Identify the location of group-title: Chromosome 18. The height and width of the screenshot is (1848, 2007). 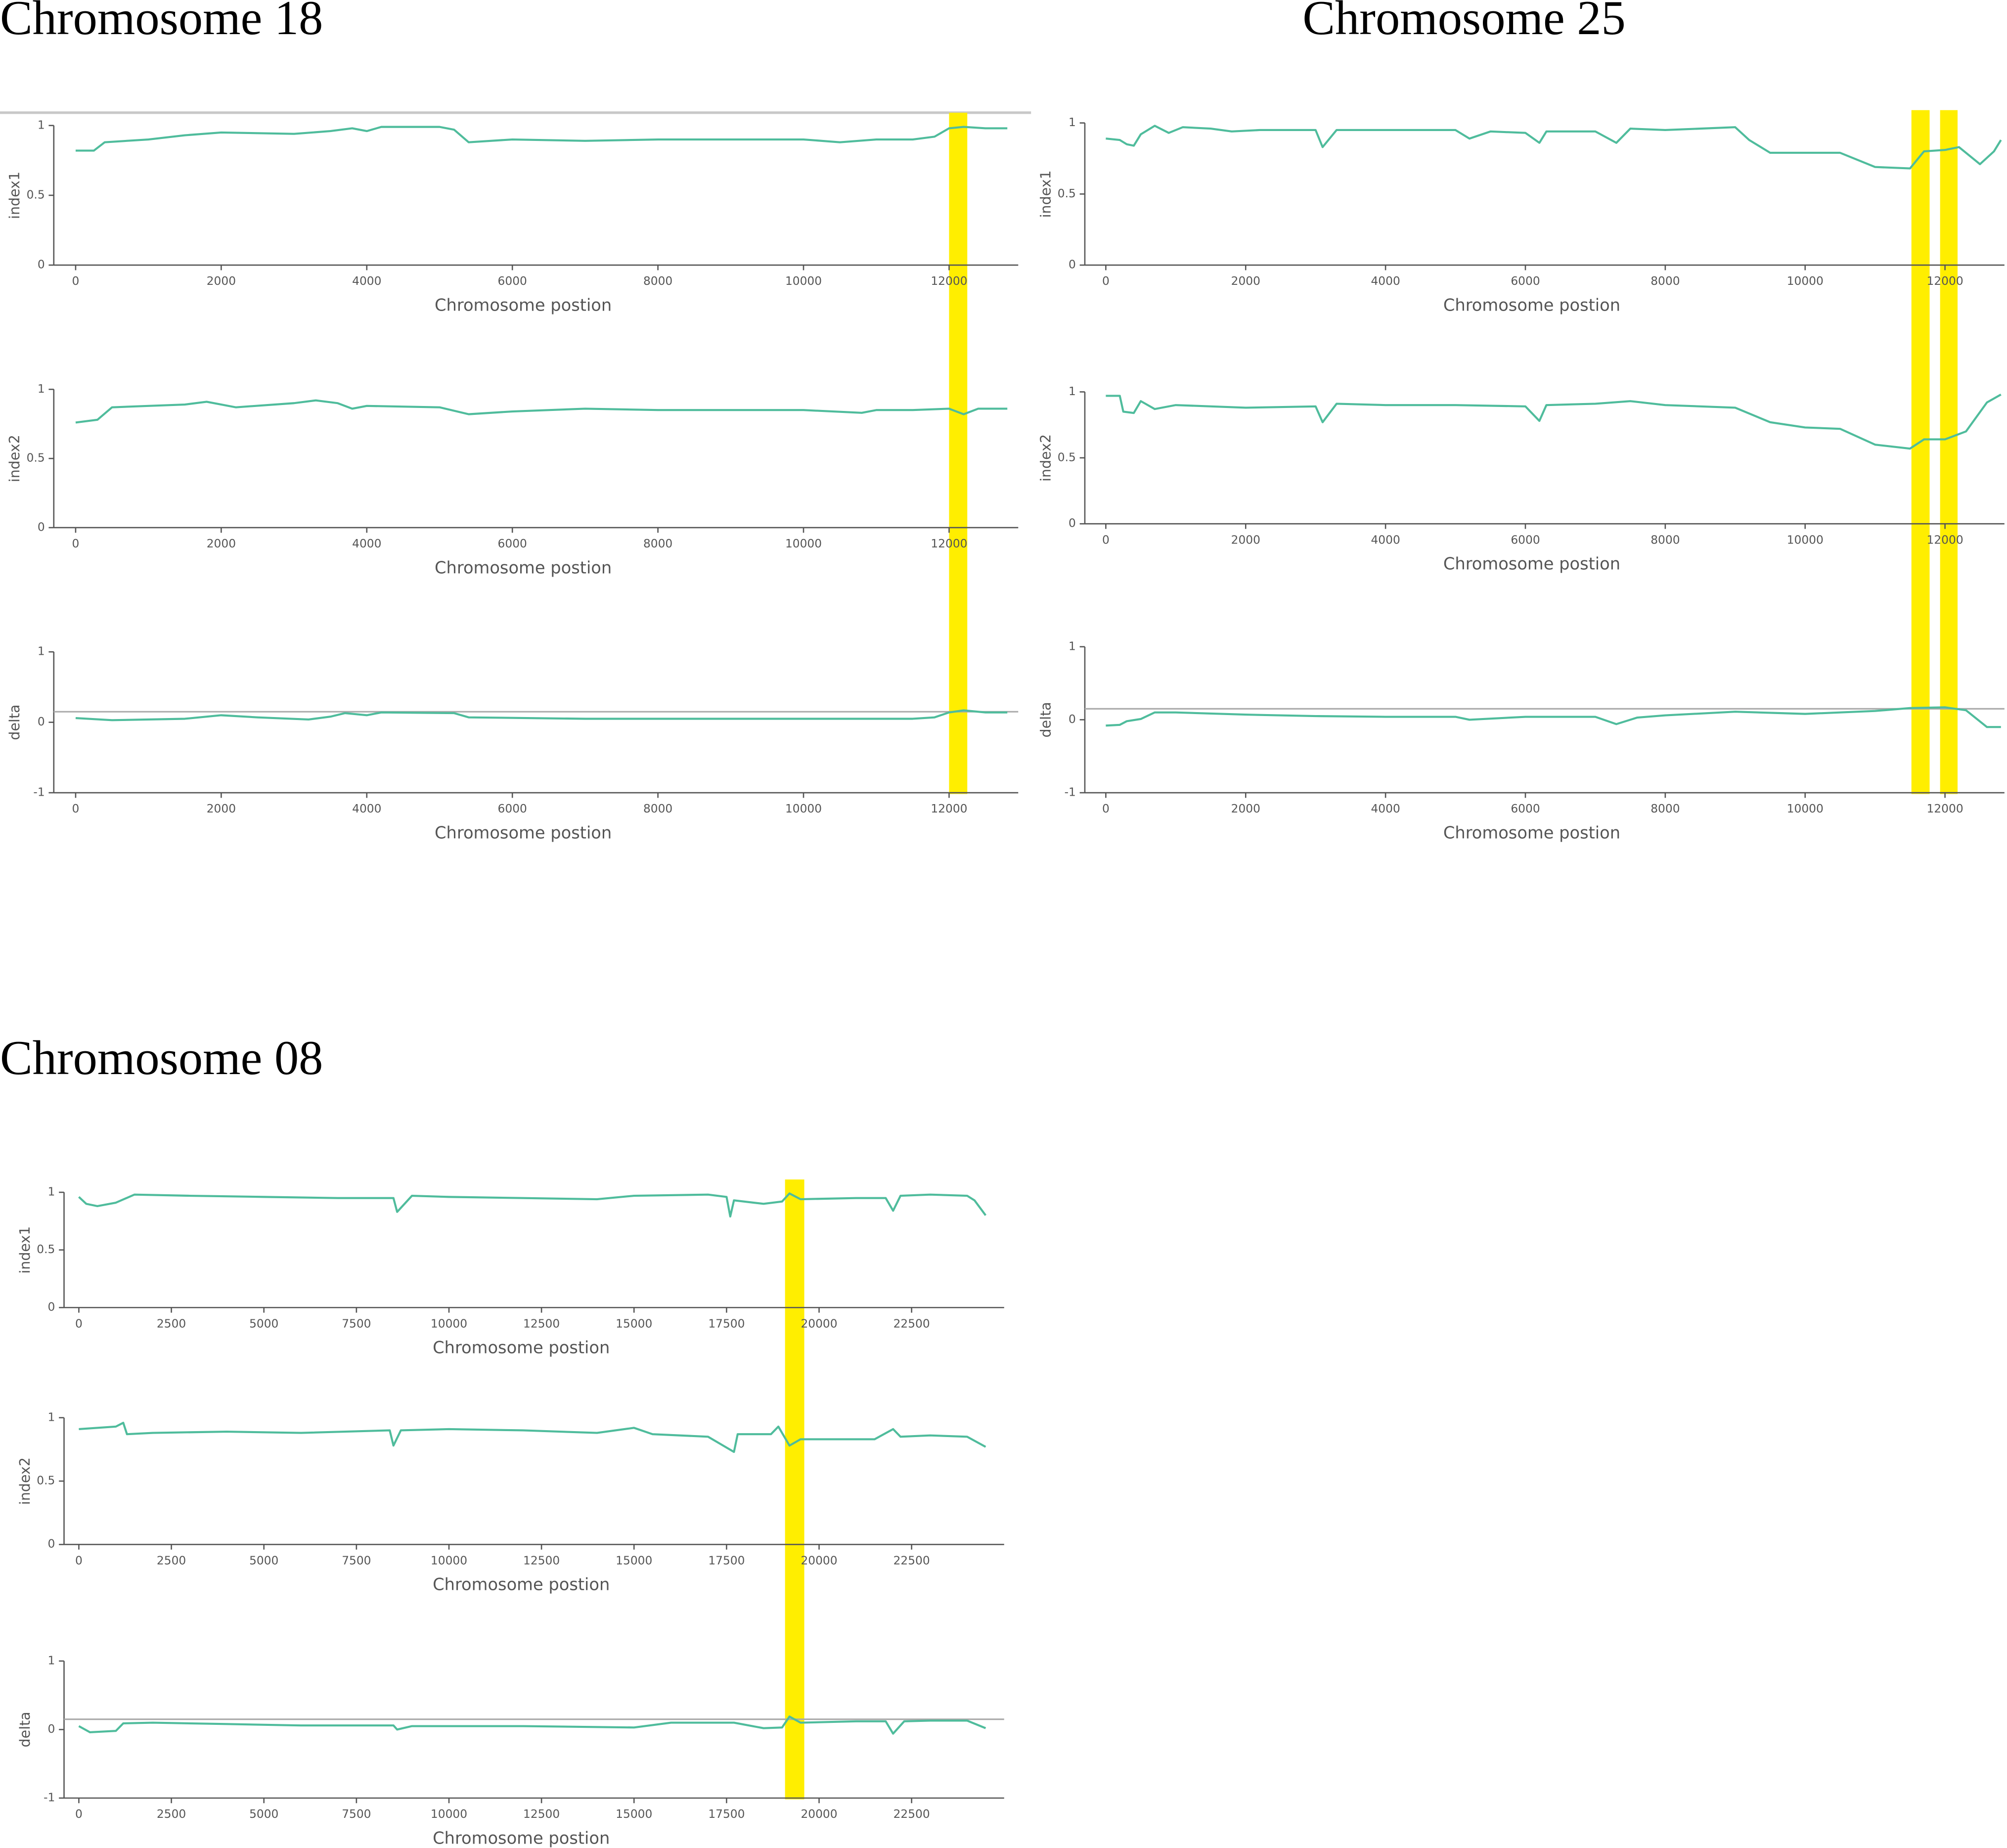
(161, 22).